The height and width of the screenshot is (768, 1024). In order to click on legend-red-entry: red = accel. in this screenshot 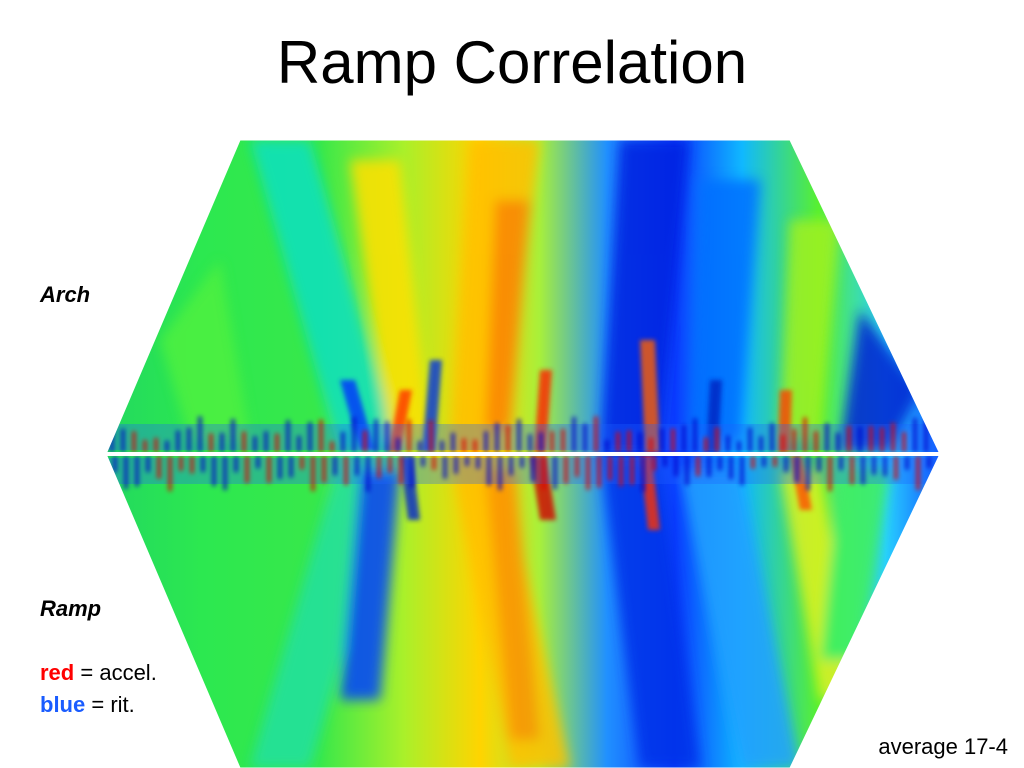, I will do `click(98, 673)`.